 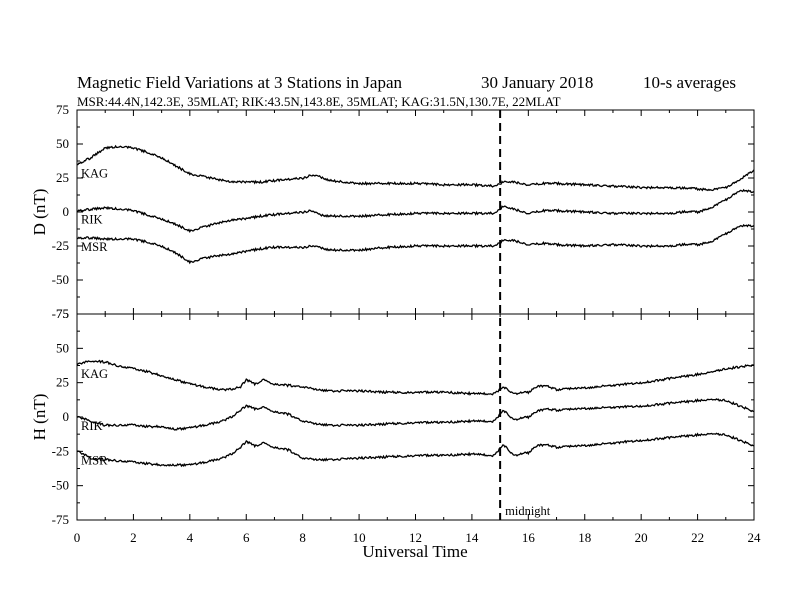 I want to click on h-series-label-kag: KAG, so click(x=94, y=374).